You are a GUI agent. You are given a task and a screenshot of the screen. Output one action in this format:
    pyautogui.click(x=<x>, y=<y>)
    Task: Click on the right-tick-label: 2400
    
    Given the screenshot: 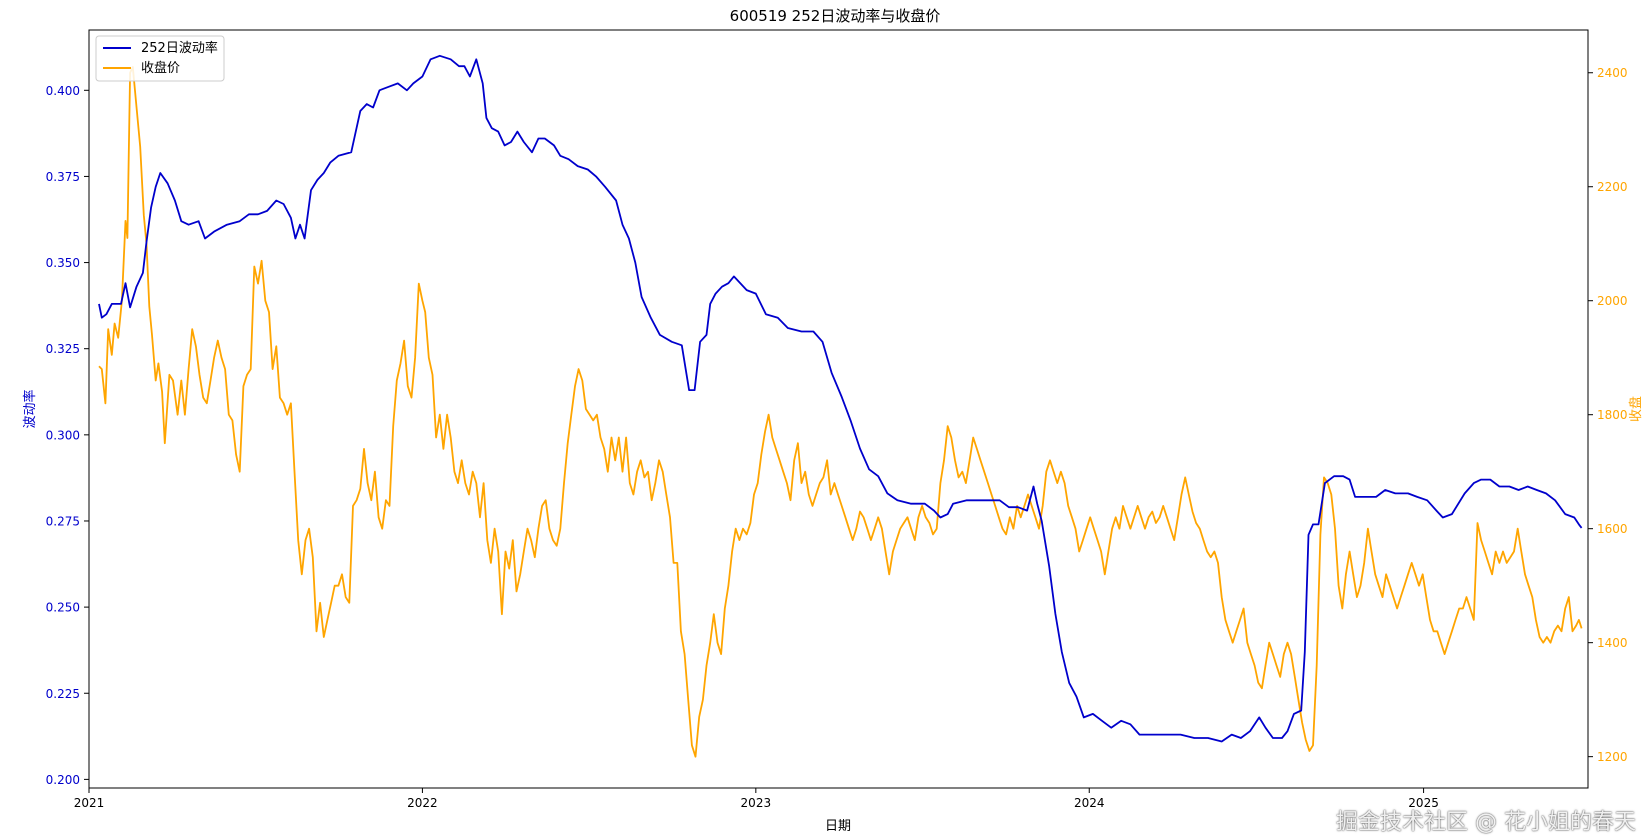 What is the action you would take?
    pyautogui.click(x=1612, y=73)
    